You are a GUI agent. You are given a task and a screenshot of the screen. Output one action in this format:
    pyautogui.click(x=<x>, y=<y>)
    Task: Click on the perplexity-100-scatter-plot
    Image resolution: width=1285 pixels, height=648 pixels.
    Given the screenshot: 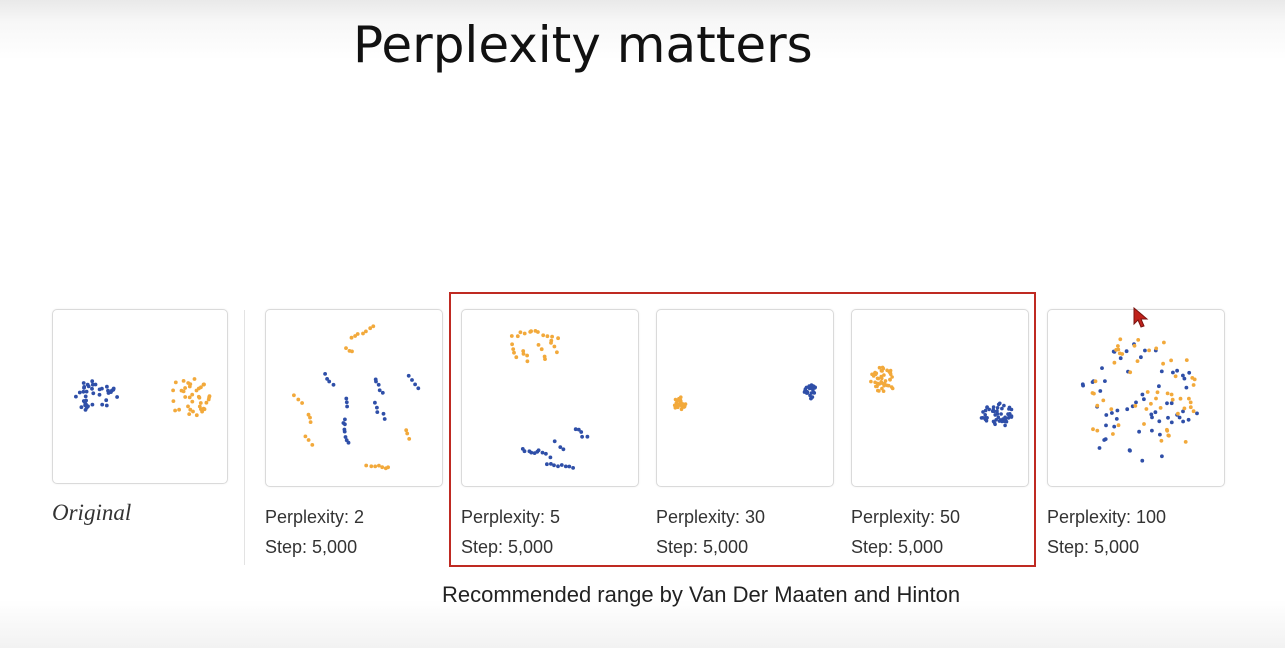 What is the action you would take?
    pyautogui.click(x=1139, y=400)
    